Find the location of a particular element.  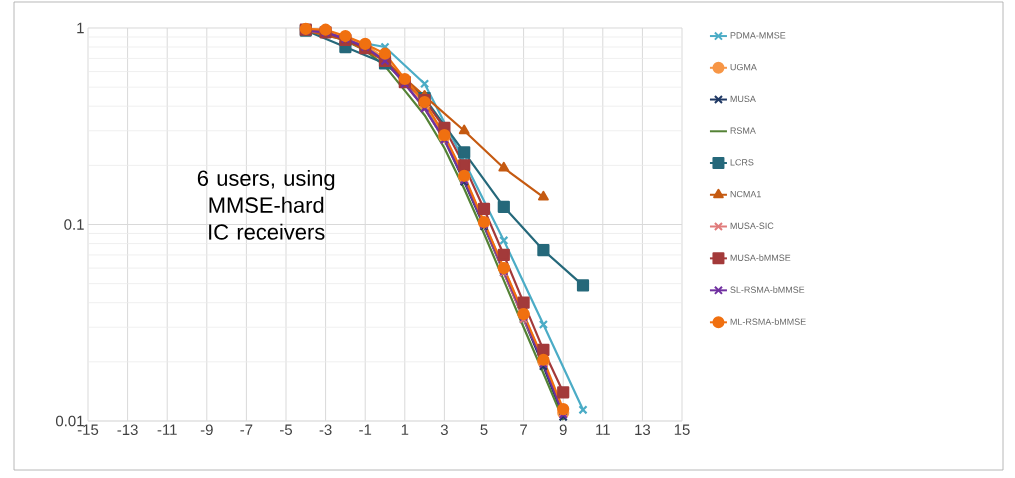

x-tick-label: 1 is located at coordinates (405, 429).